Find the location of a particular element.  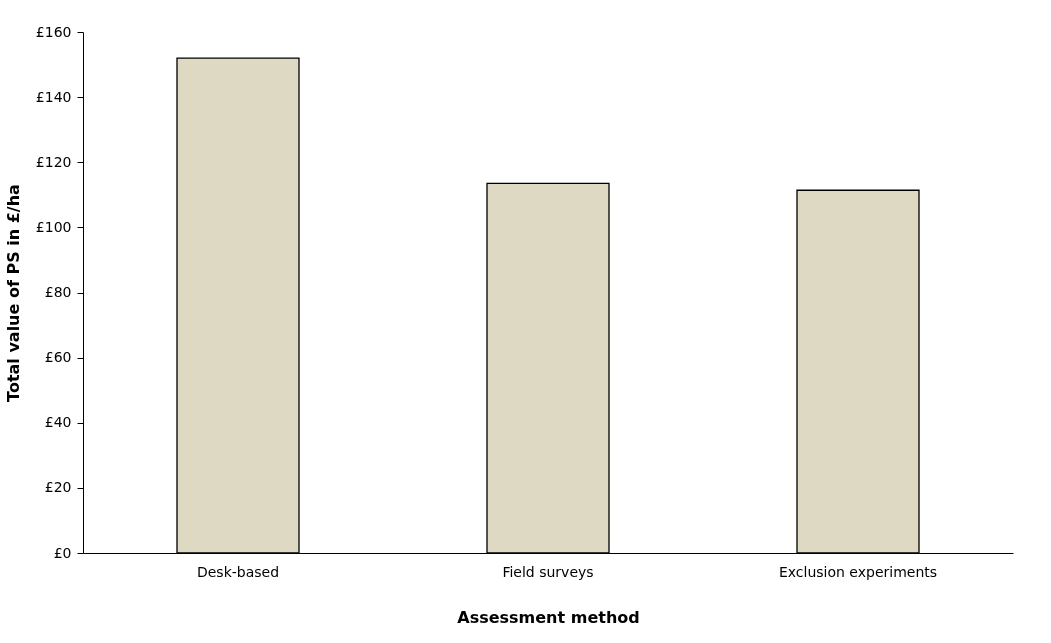

y-tick-label: £20 is located at coordinates (58, 487).